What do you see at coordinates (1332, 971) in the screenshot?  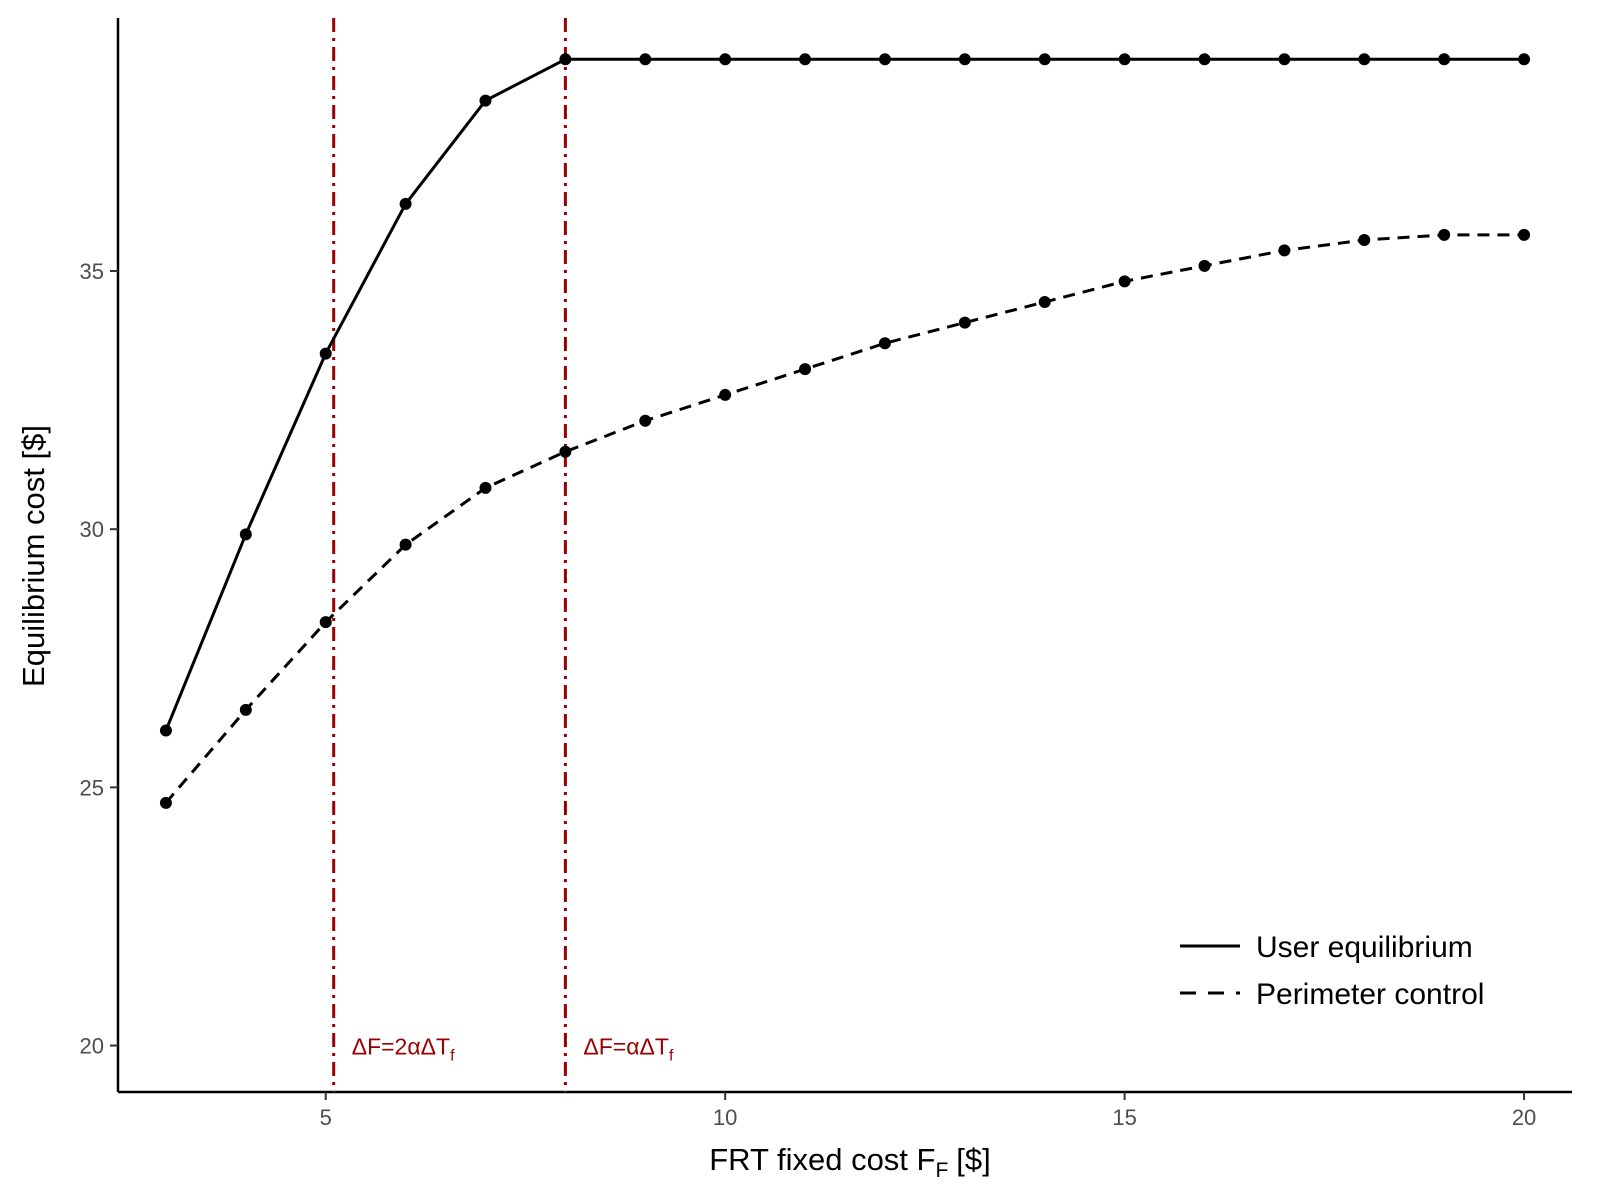 I see `legend: User equilibrium Perimeter control` at bounding box center [1332, 971].